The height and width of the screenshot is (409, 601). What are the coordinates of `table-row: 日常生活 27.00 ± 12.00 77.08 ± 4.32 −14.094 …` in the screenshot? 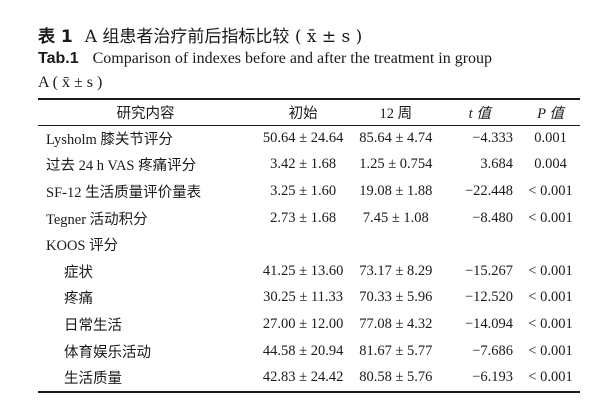 It's located at (309, 324).